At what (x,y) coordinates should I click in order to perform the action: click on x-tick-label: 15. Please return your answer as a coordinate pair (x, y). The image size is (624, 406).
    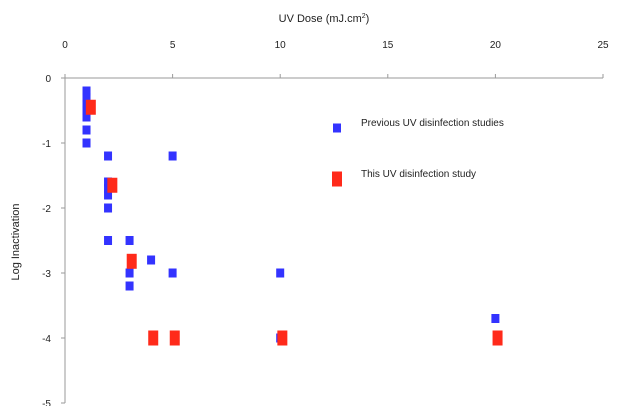
    Looking at the image, I should click on (388, 45).